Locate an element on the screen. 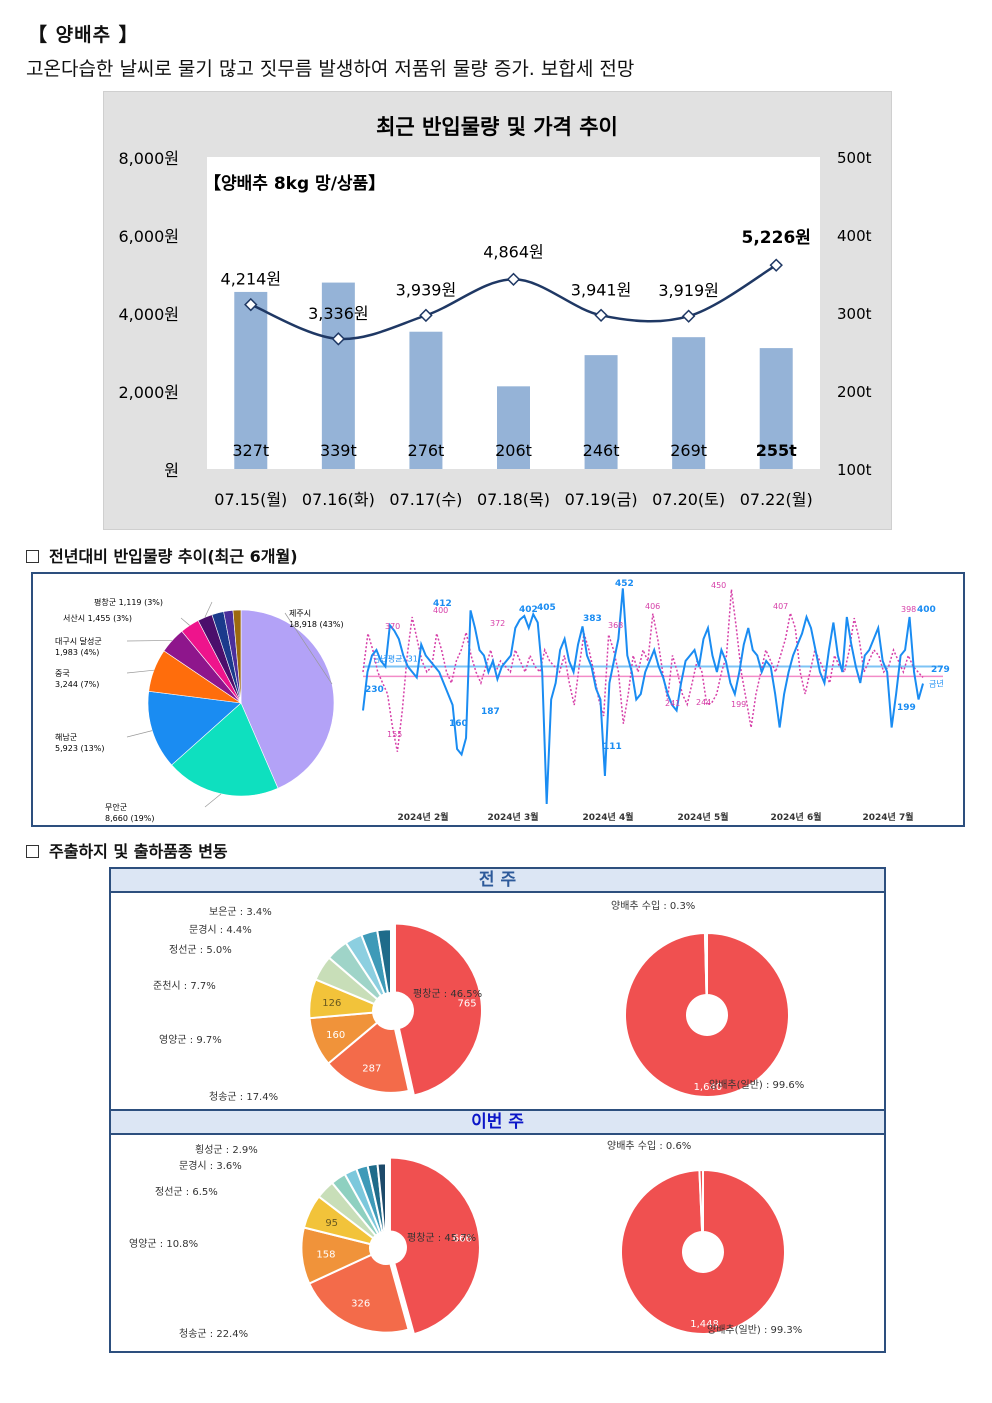 This screenshot has width=992, height=1403. pie-slice-name-label: 해남군 is located at coordinates (66, 737).